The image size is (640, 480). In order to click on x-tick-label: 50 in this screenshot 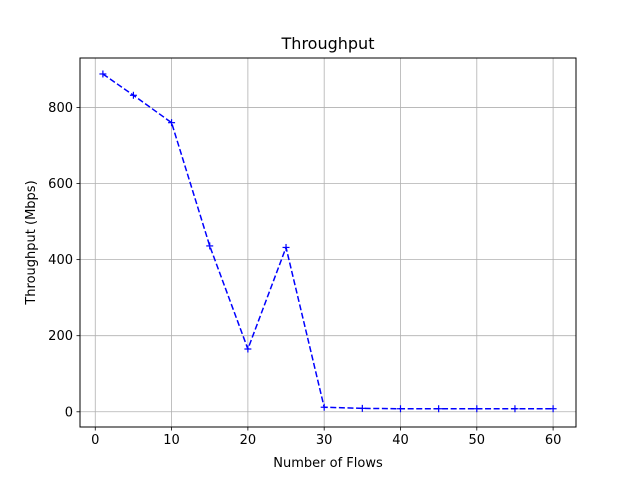, I will do `click(477, 440)`.